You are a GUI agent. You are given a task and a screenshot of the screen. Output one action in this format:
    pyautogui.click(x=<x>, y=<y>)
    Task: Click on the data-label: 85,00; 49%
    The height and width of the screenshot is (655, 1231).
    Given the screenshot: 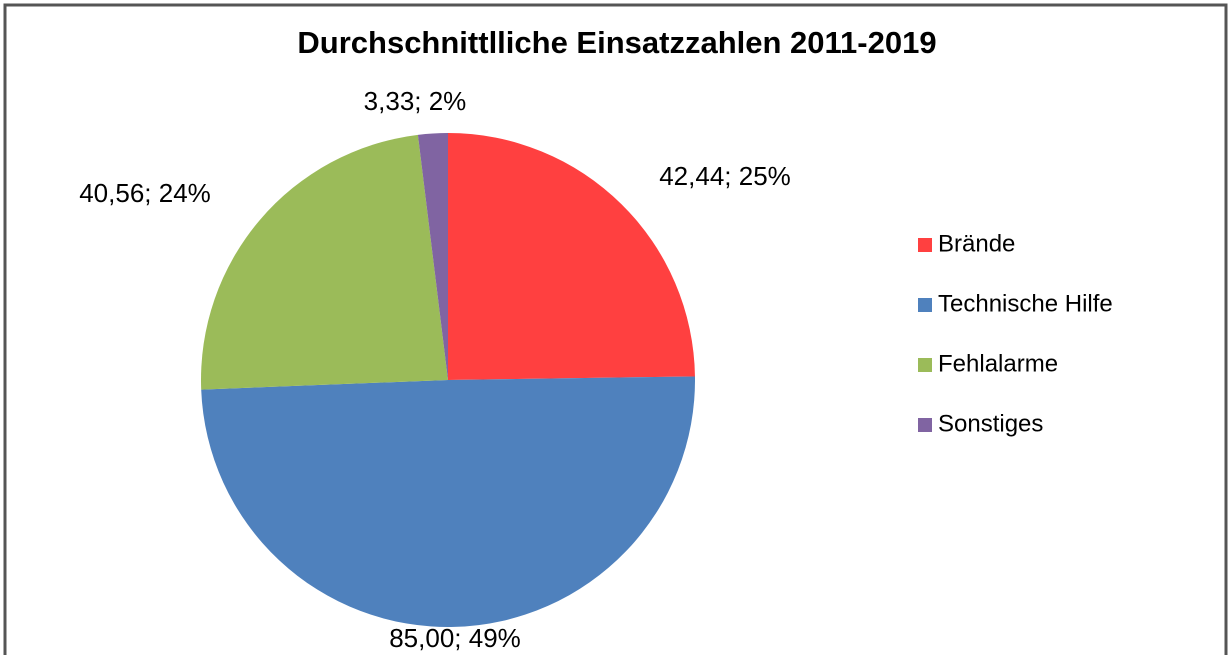 What is the action you would take?
    pyautogui.click(x=455, y=638)
    